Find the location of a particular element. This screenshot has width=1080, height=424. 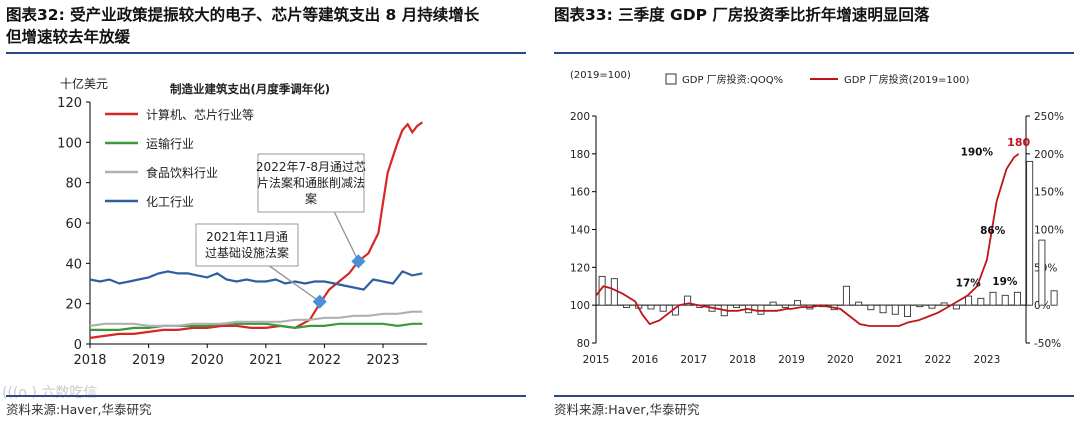

right-left-tick-label: 160 is located at coordinates (580, 193).